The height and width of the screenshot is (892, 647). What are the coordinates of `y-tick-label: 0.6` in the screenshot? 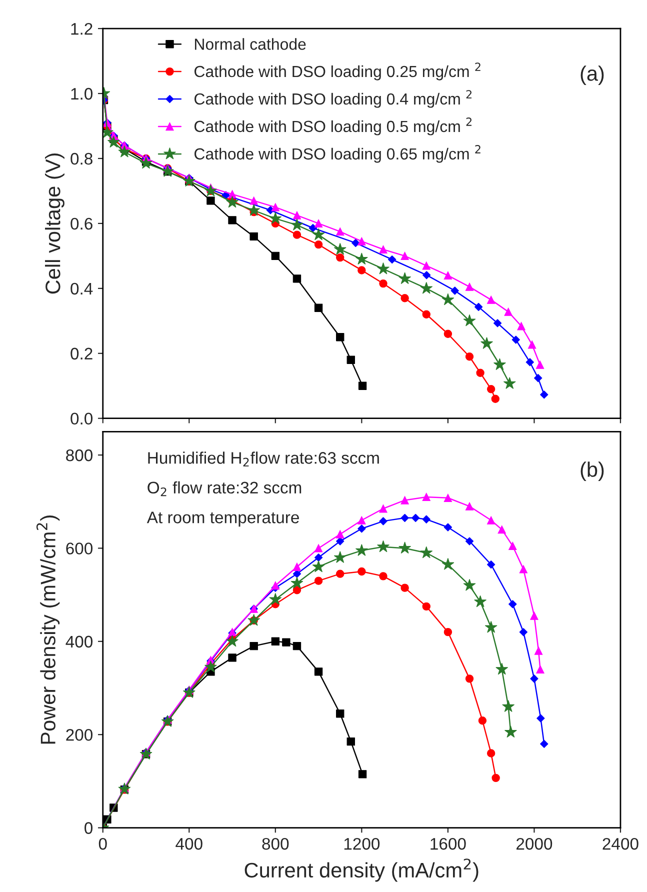 It's located at (81, 224).